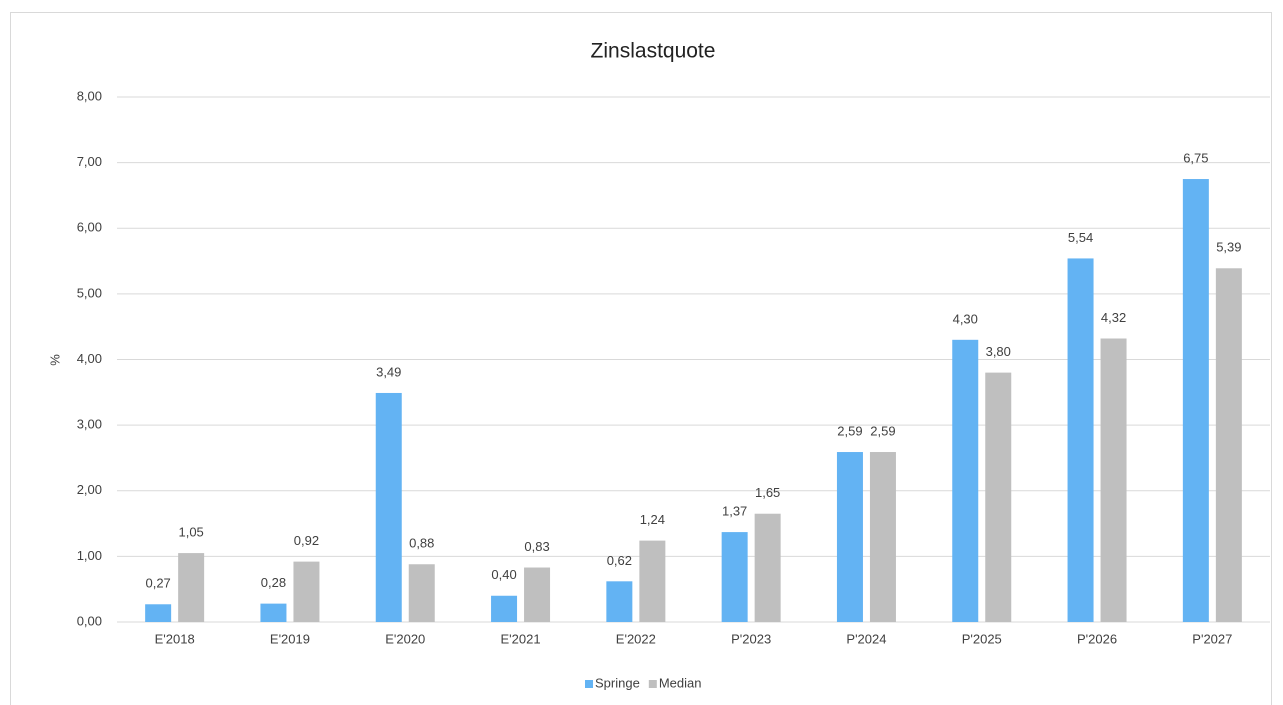  I want to click on value-label: 5,54, so click(1080, 237).